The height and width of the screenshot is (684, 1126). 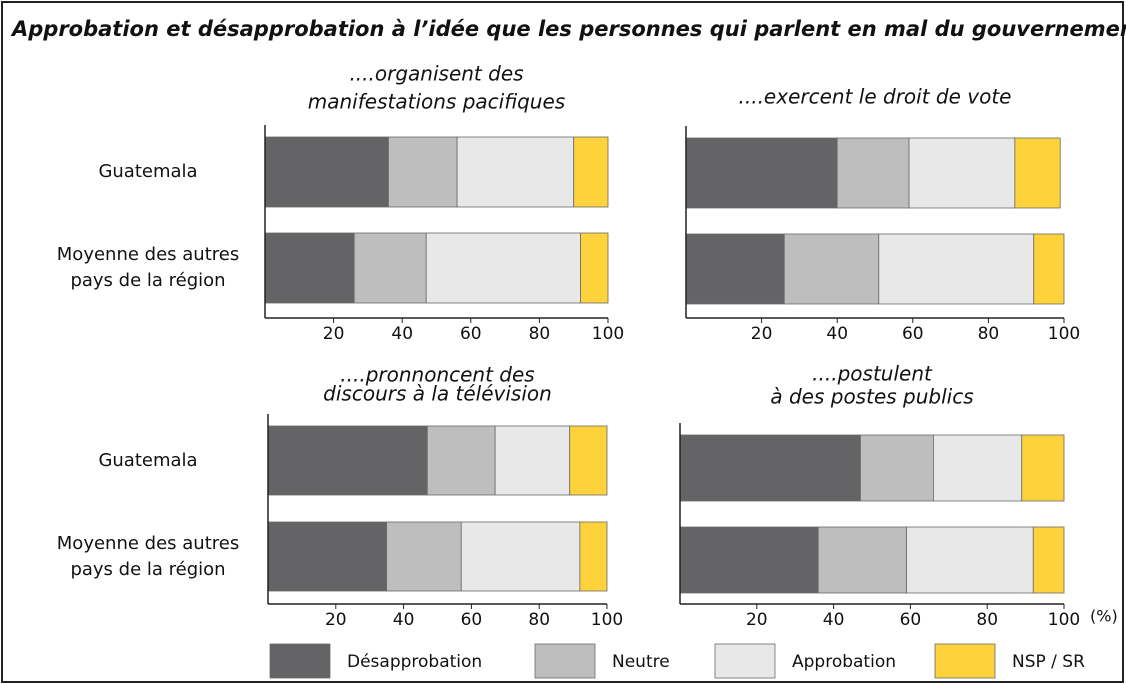 I want to click on unit-label: (%), so click(x=1104, y=616).